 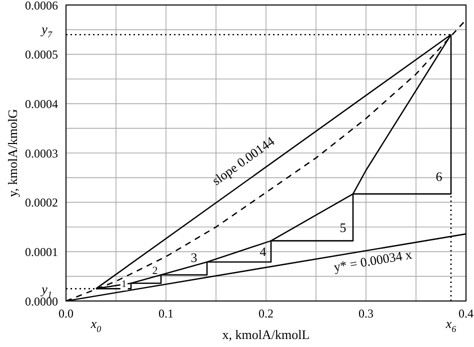 What do you see at coordinates (96, 325) in the screenshot?
I see `annotation: x$_{0}$` at bounding box center [96, 325].